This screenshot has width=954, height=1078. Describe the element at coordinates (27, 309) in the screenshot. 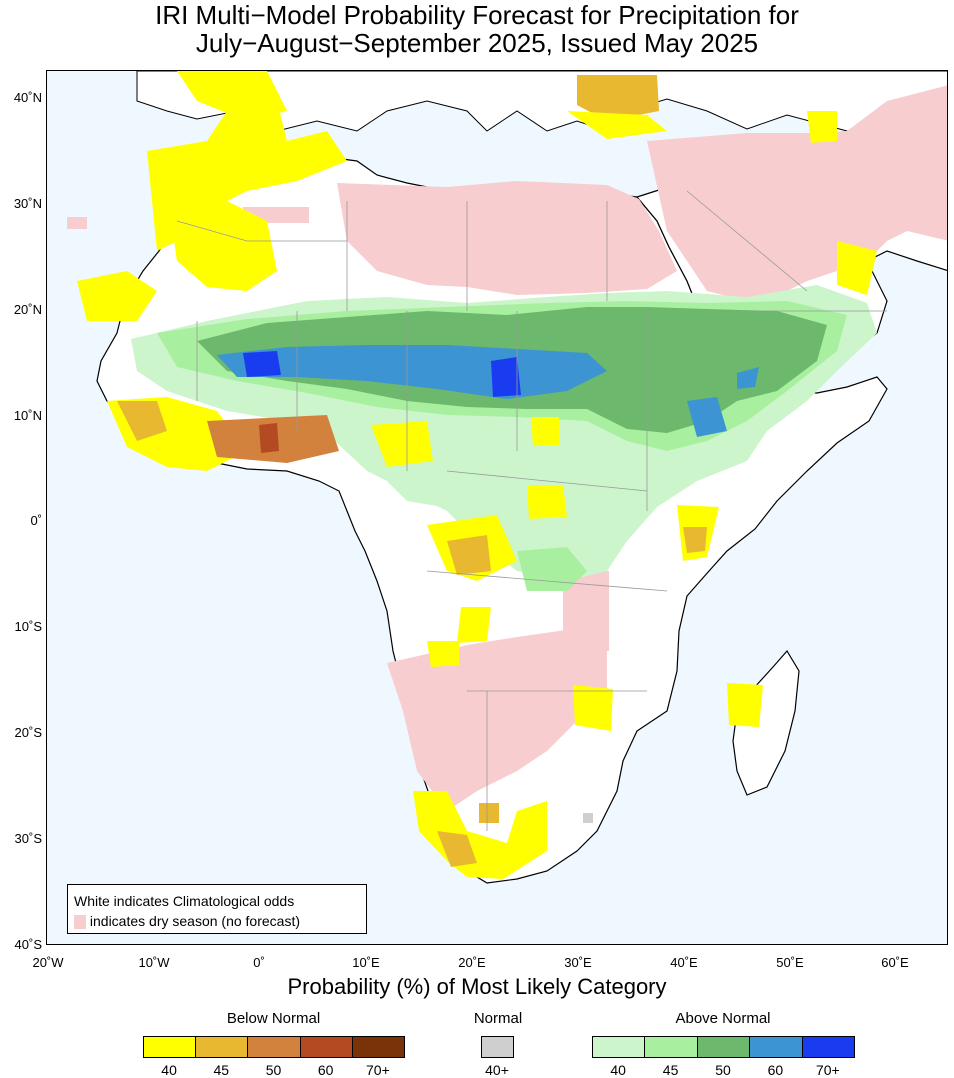

I see `lat-label-20n: 20˚N` at that location.